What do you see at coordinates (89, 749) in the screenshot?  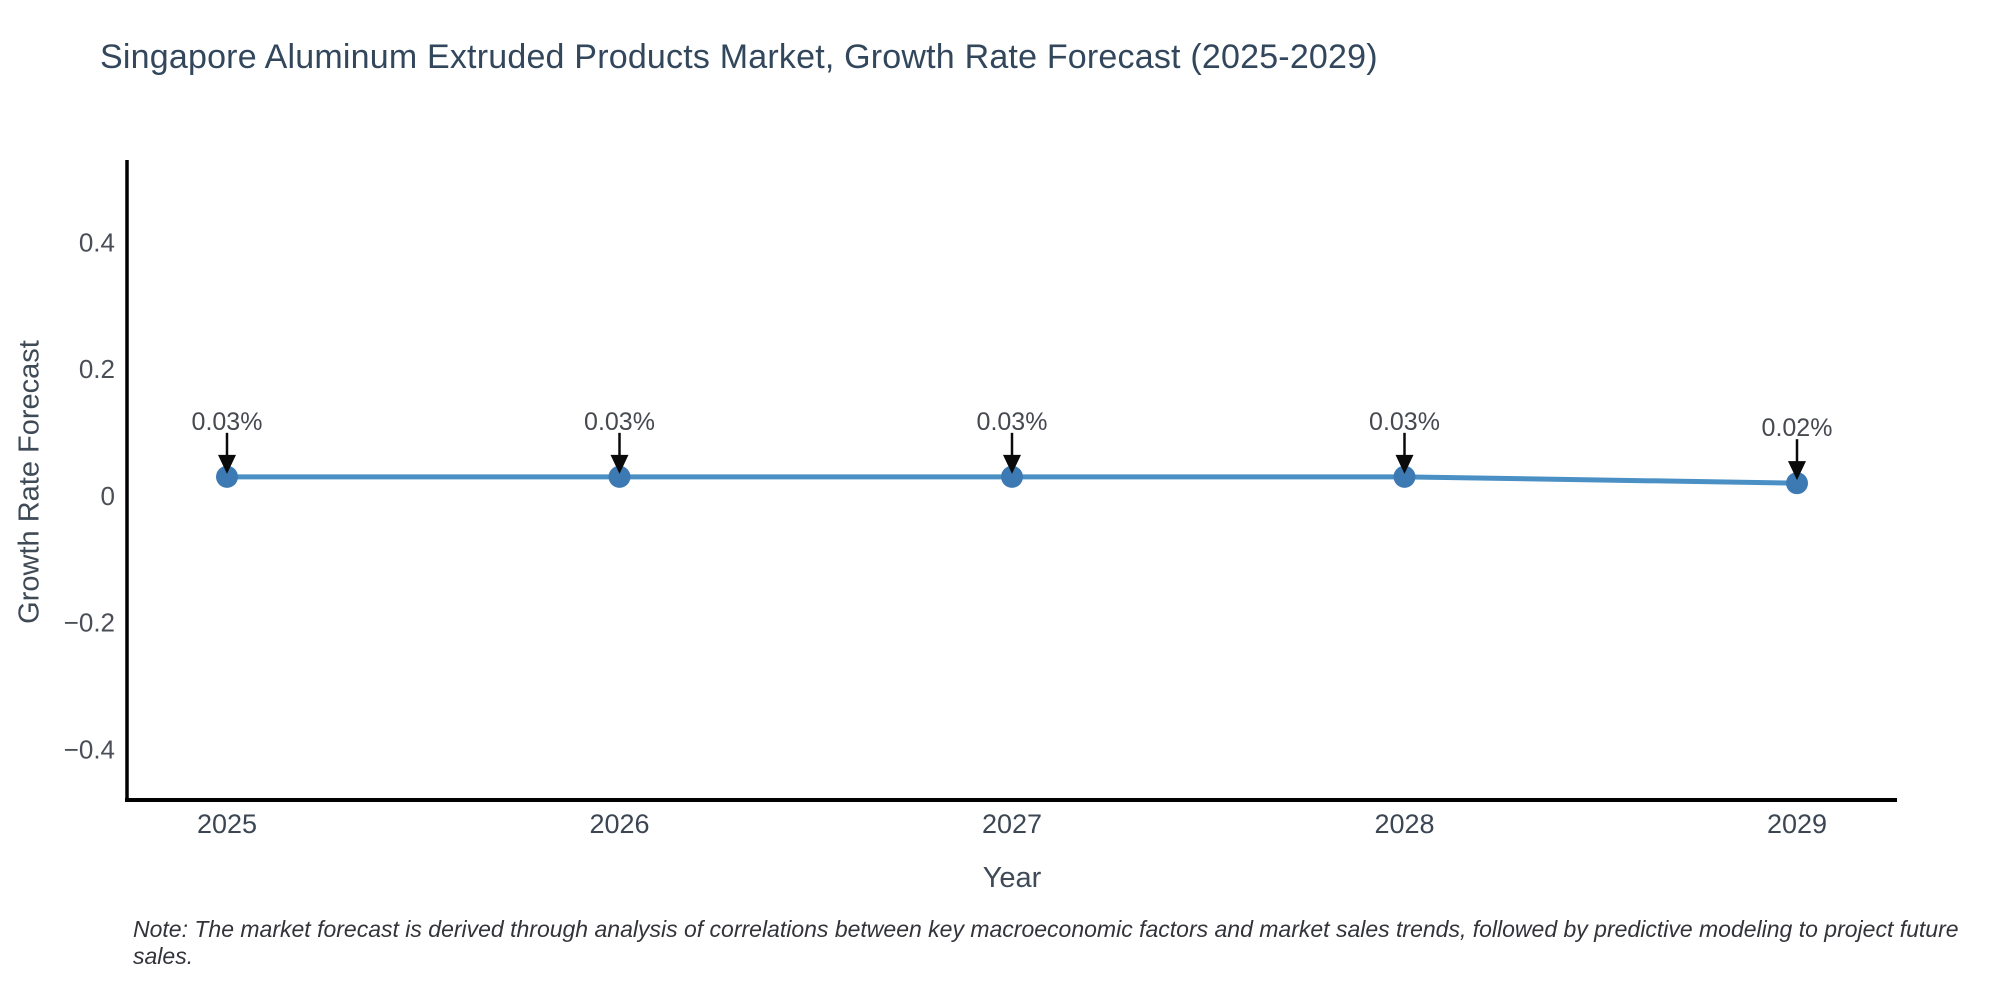 I see `y-tick-label: −0.4` at bounding box center [89, 749].